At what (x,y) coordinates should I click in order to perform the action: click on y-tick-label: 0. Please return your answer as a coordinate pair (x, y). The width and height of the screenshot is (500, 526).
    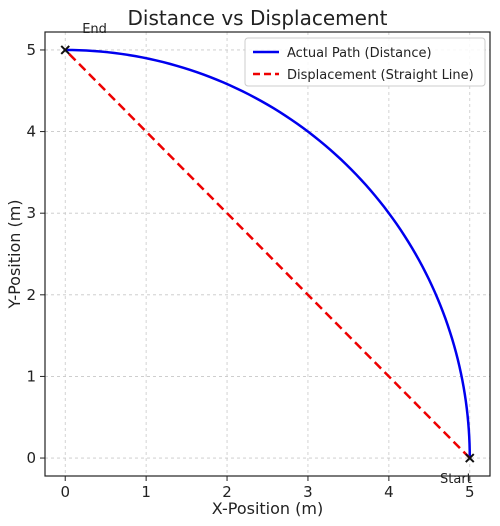
    Looking at the image, I should click on (31, 458).